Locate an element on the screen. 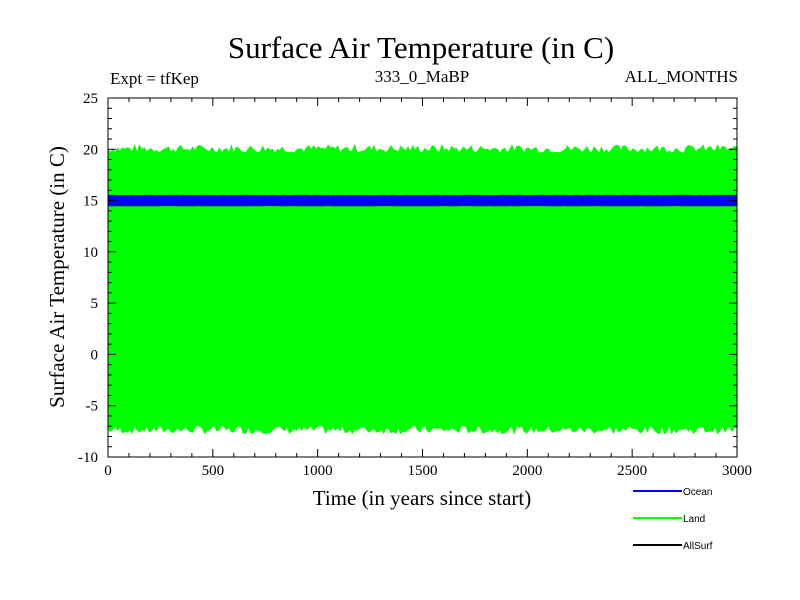 The image size is (800, 600). period-label: 333_0_MaBP is located at coordinates (422, 76).